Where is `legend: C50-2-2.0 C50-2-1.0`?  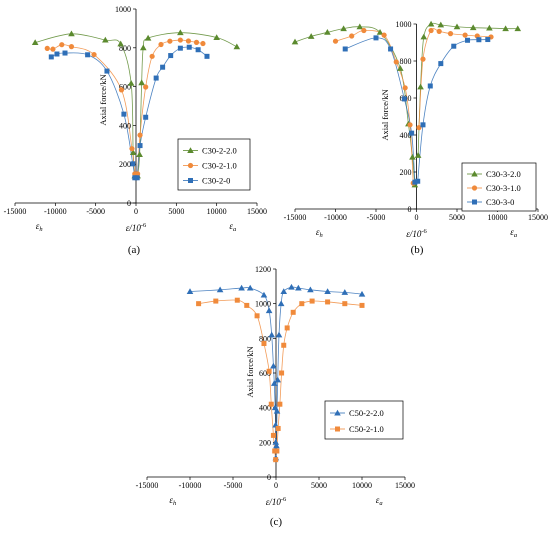
legend: C50-2-2.0 C50-2-1.0 is located at coordinates (364, 420).